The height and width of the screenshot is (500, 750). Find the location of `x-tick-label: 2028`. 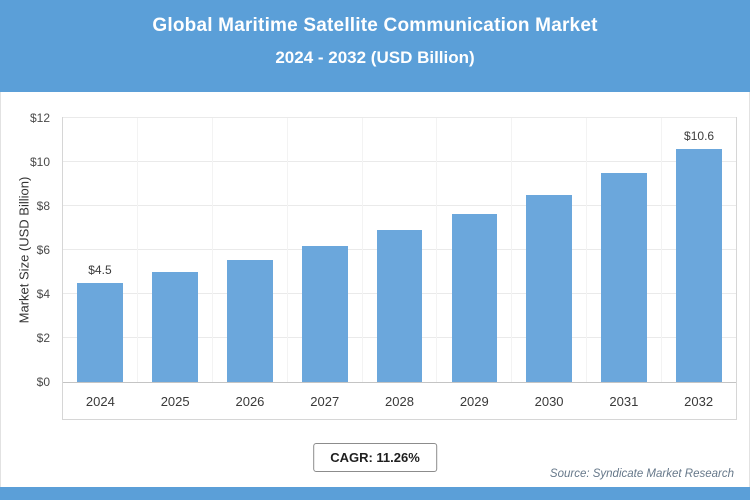

x-tick-label: 2028 is located at coordinates (399, 401).